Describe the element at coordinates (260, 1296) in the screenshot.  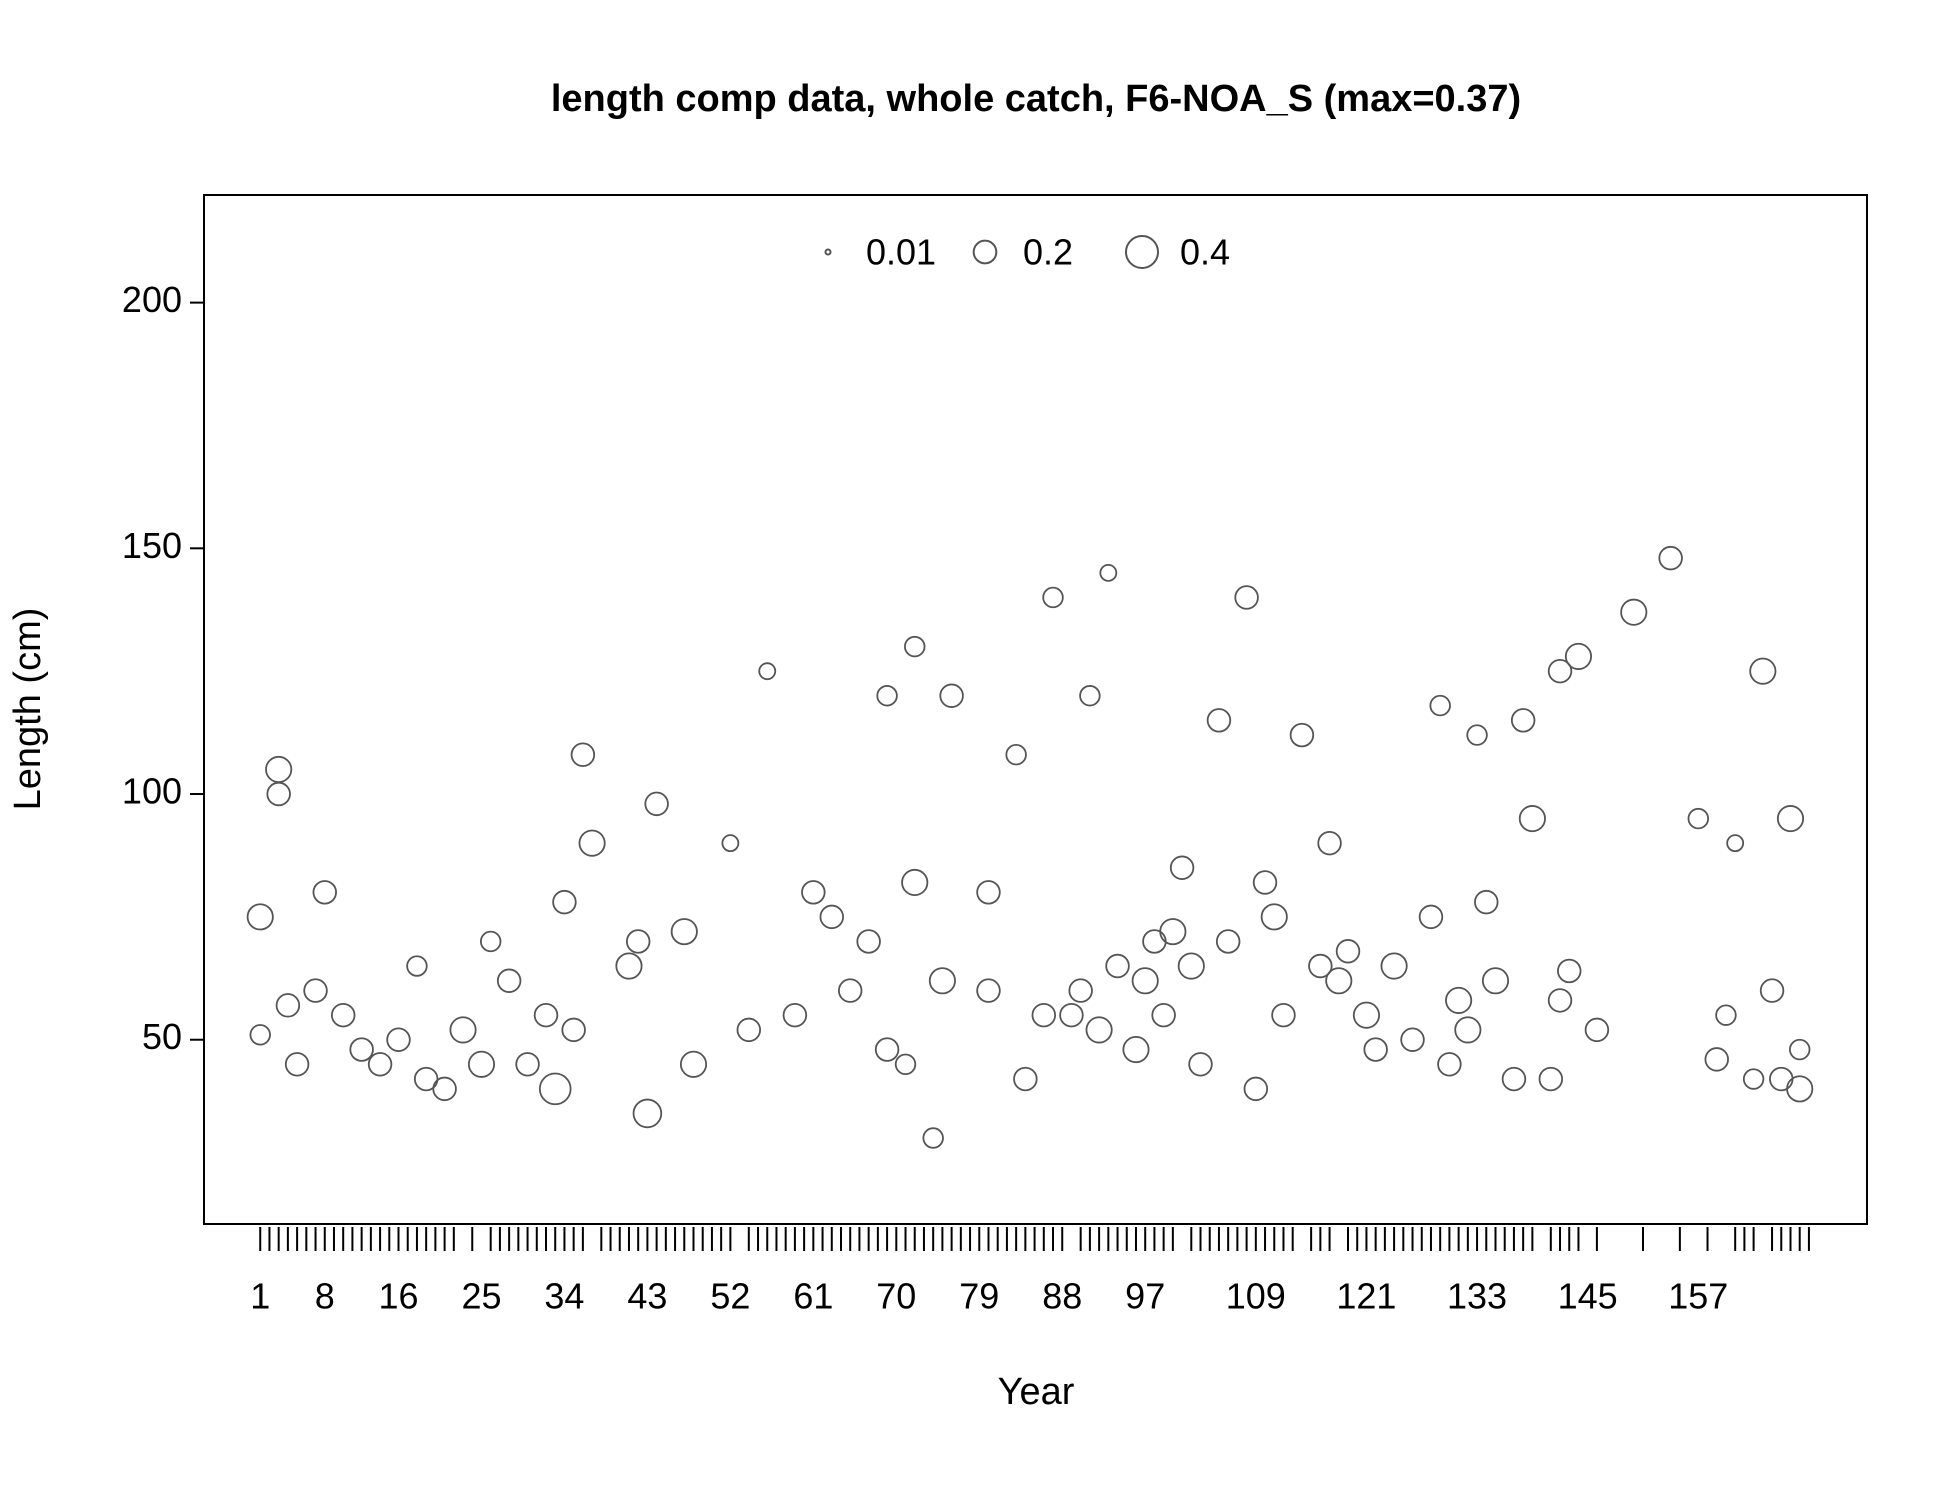
I see `x-tick-label: 1` at that location.